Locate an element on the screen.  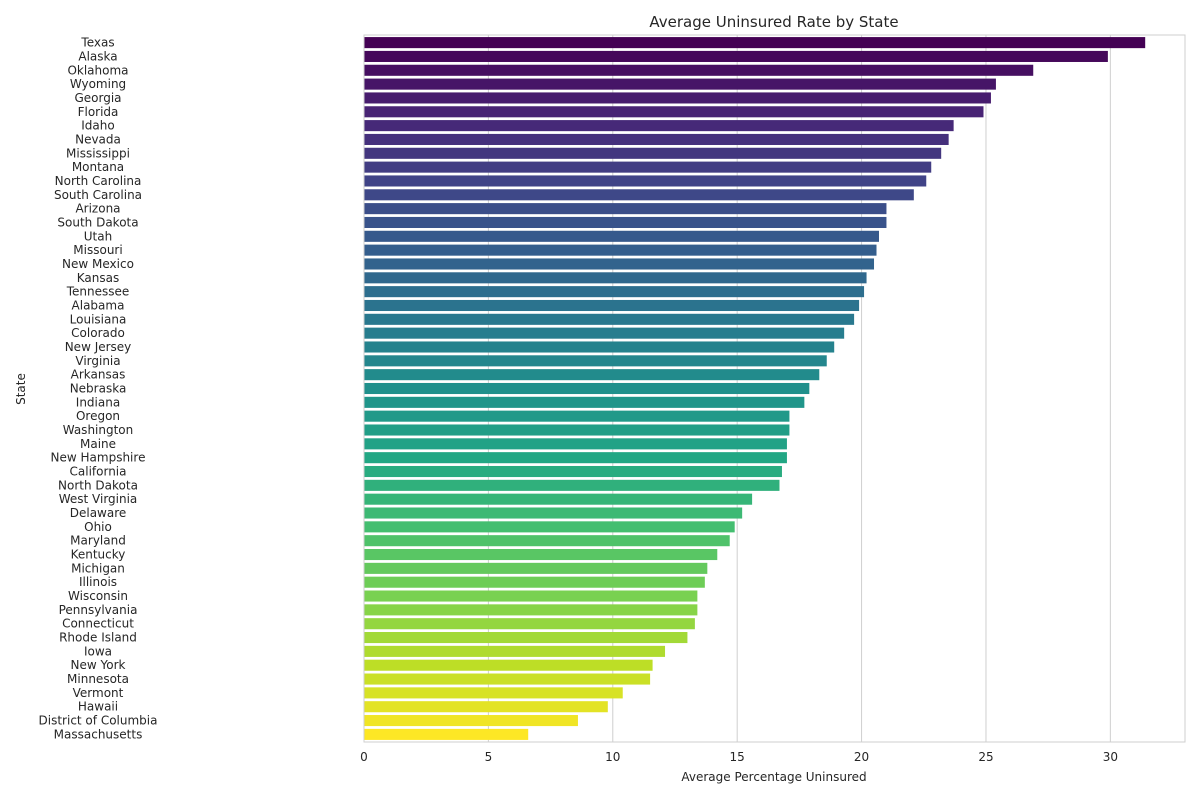
x-tick-label: 25 is located at coordinates (985, 757).